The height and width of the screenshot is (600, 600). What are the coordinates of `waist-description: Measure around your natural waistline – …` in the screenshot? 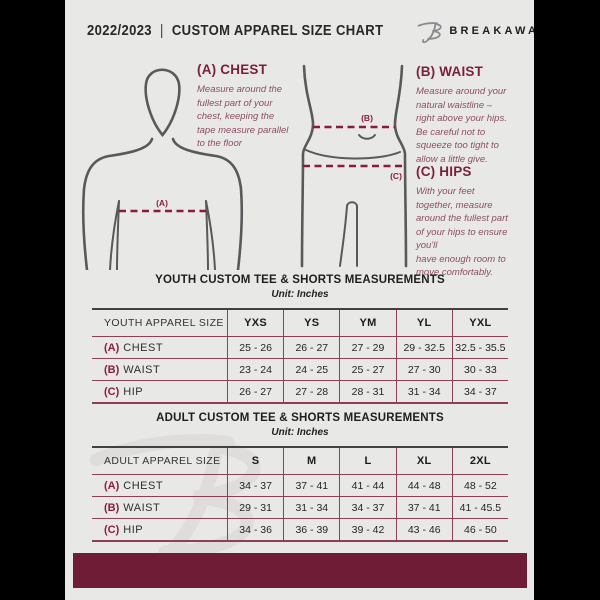 It's located at (461, 125).